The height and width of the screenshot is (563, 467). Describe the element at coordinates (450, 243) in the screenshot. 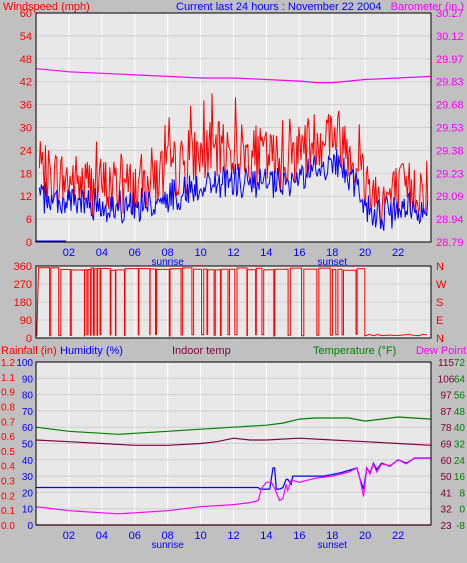

I see `barometer-tick: 28.79` at that location.